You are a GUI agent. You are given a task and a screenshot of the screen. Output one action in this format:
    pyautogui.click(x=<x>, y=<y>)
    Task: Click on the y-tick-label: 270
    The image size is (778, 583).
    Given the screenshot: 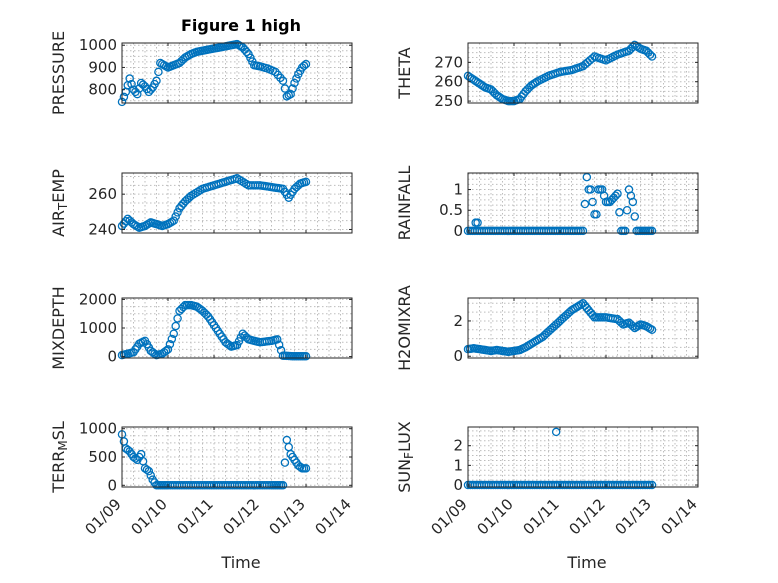 What is the action you would take?
    pyautogui.click(x=448, y=62)
    